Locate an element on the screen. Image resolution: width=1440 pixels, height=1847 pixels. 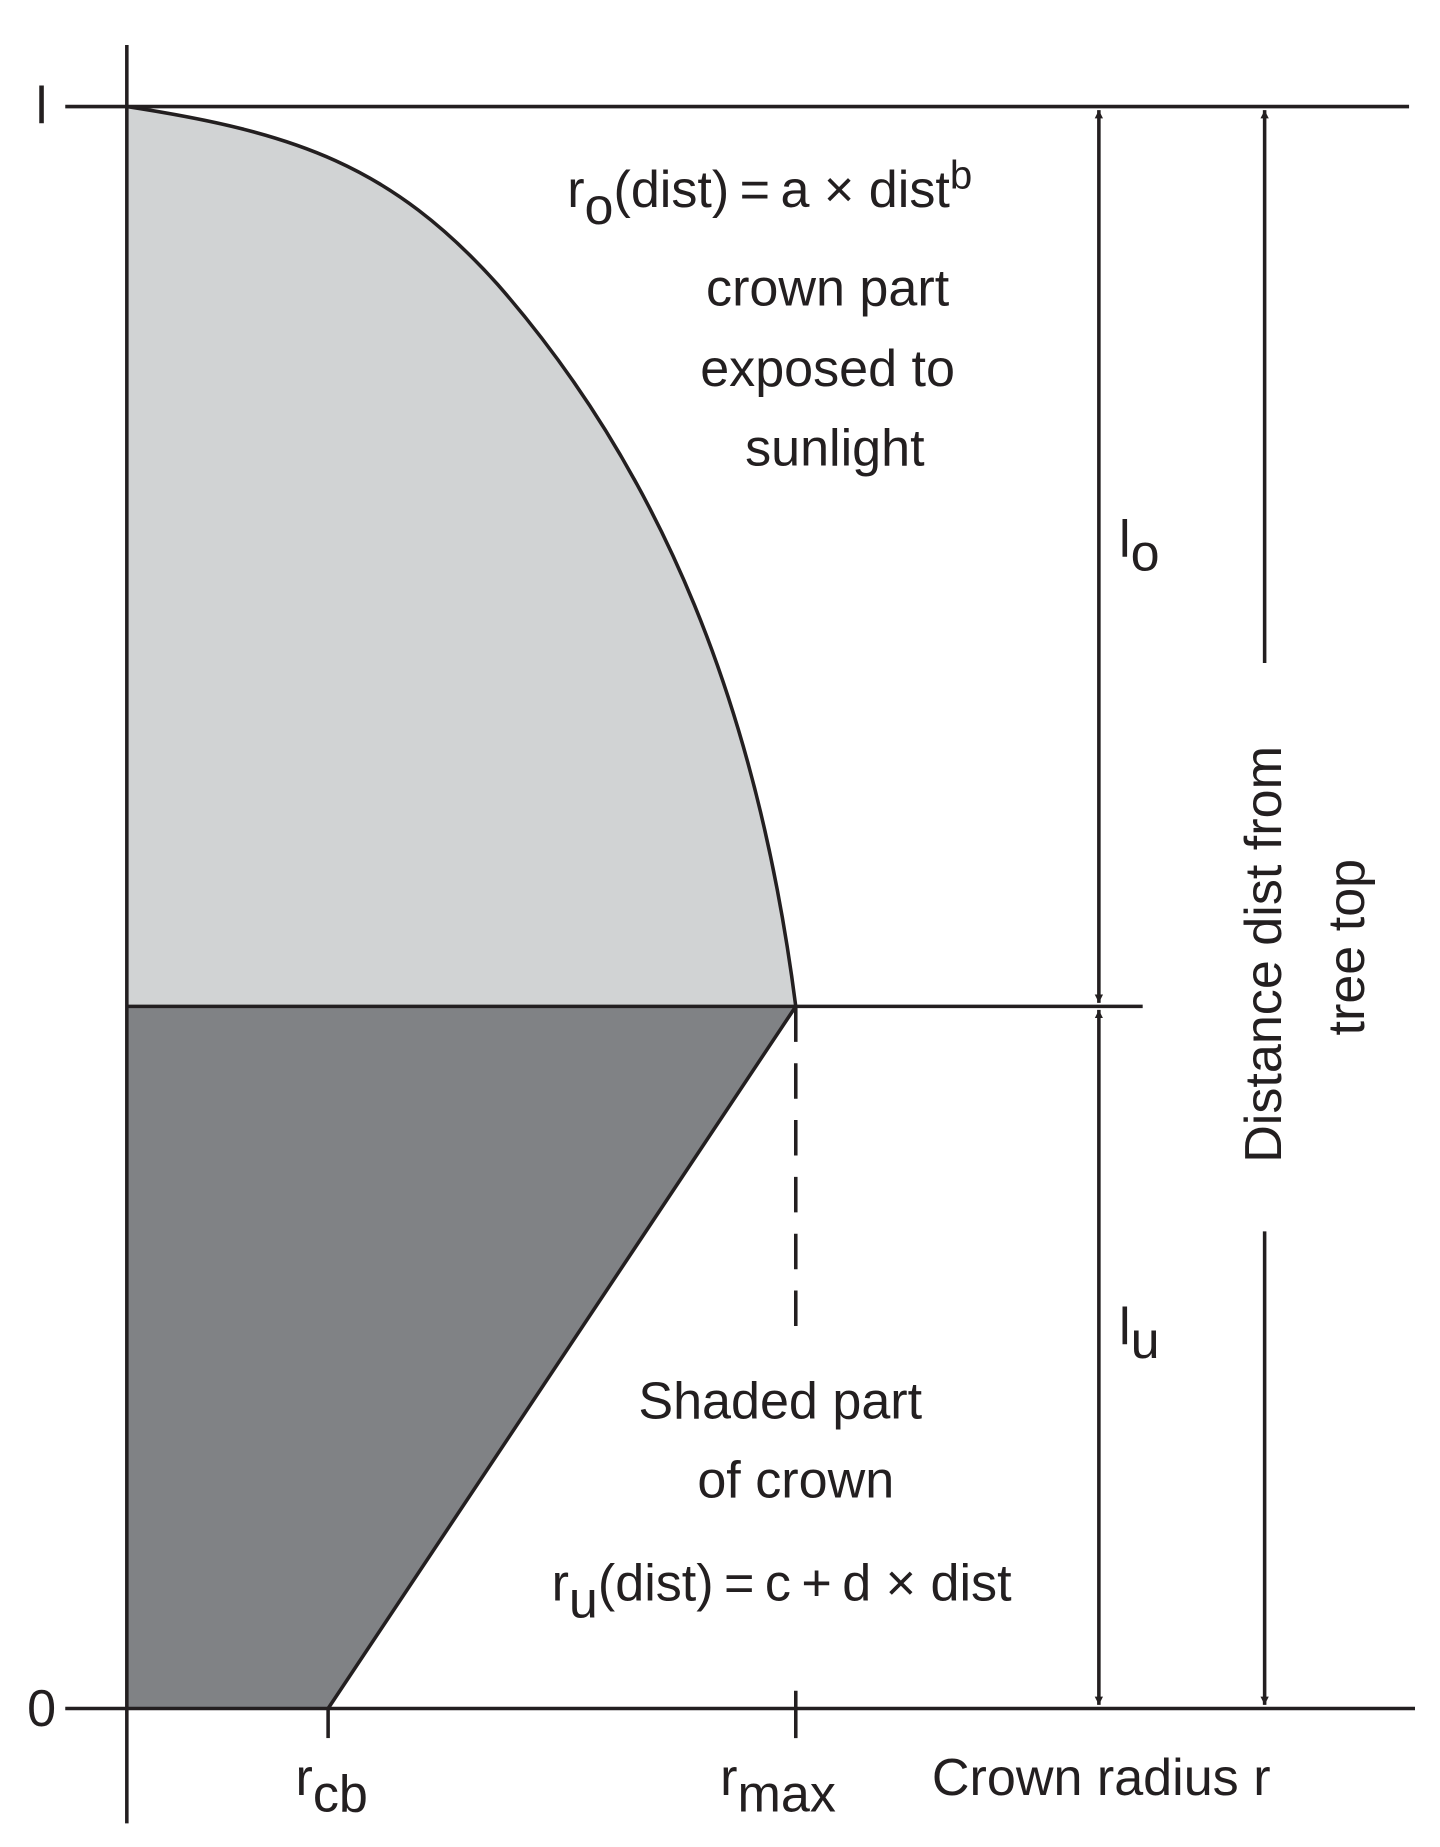
formula-part: (dist) = c + d × dist is located at coordinates (805, 1584).